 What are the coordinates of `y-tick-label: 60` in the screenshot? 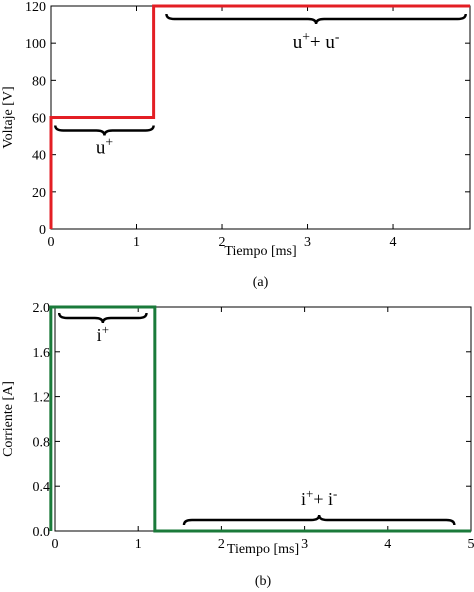 It's located at (39, 119).